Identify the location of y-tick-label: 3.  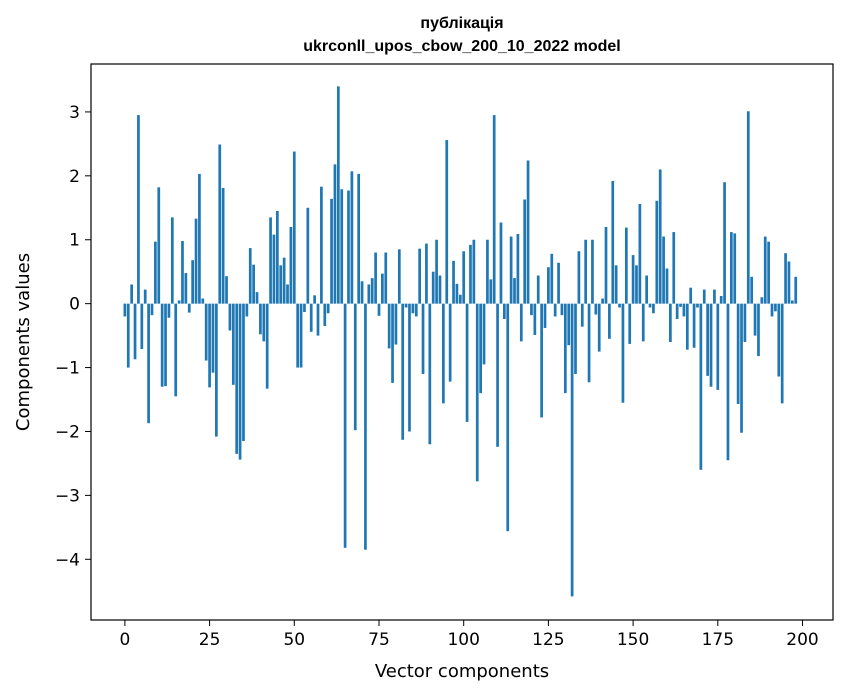
(74, 113).